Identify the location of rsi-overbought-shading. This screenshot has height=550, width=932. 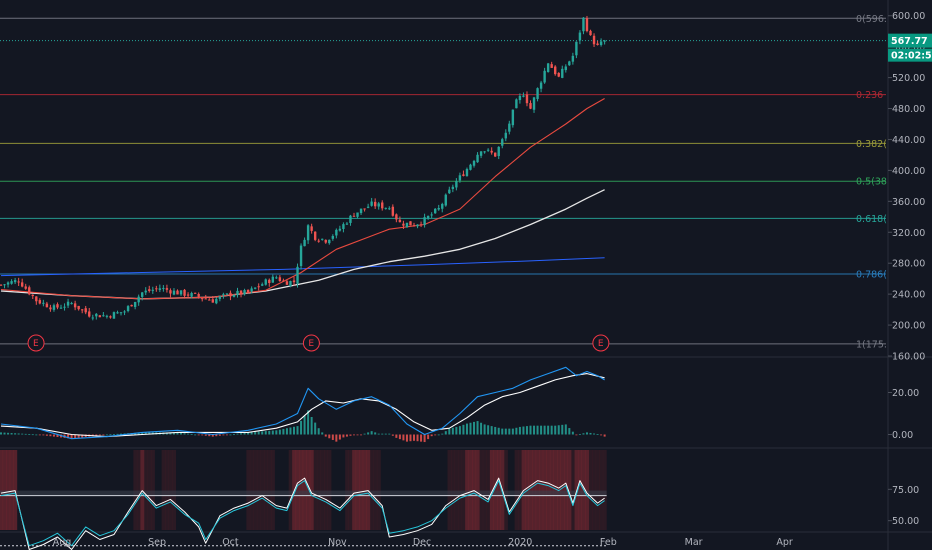
(303, 490).